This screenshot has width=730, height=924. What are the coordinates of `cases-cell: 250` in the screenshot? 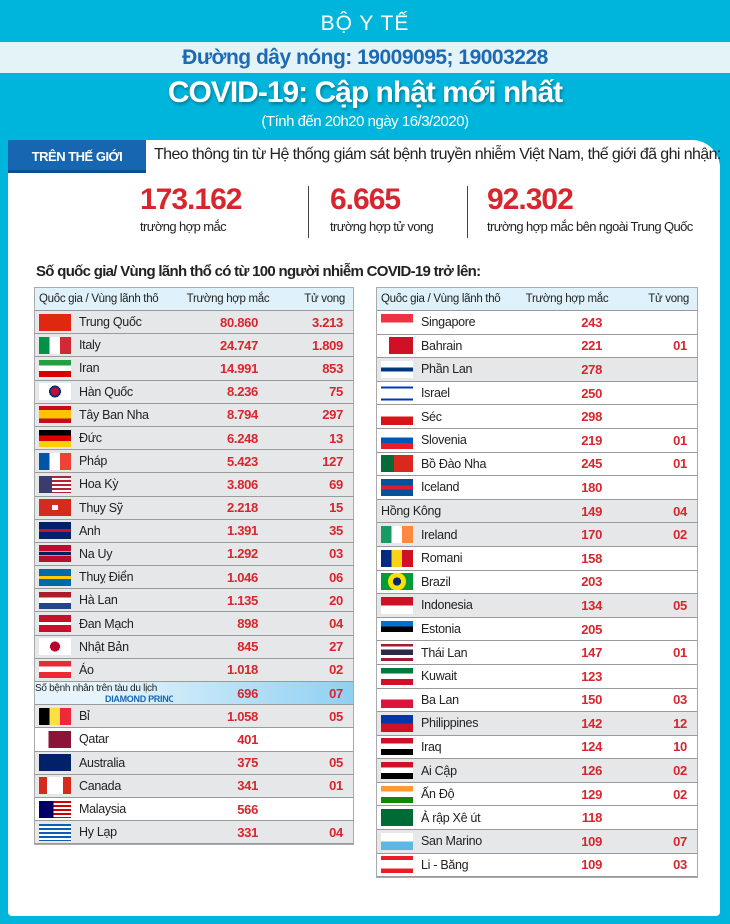 It's located at (591, 393).